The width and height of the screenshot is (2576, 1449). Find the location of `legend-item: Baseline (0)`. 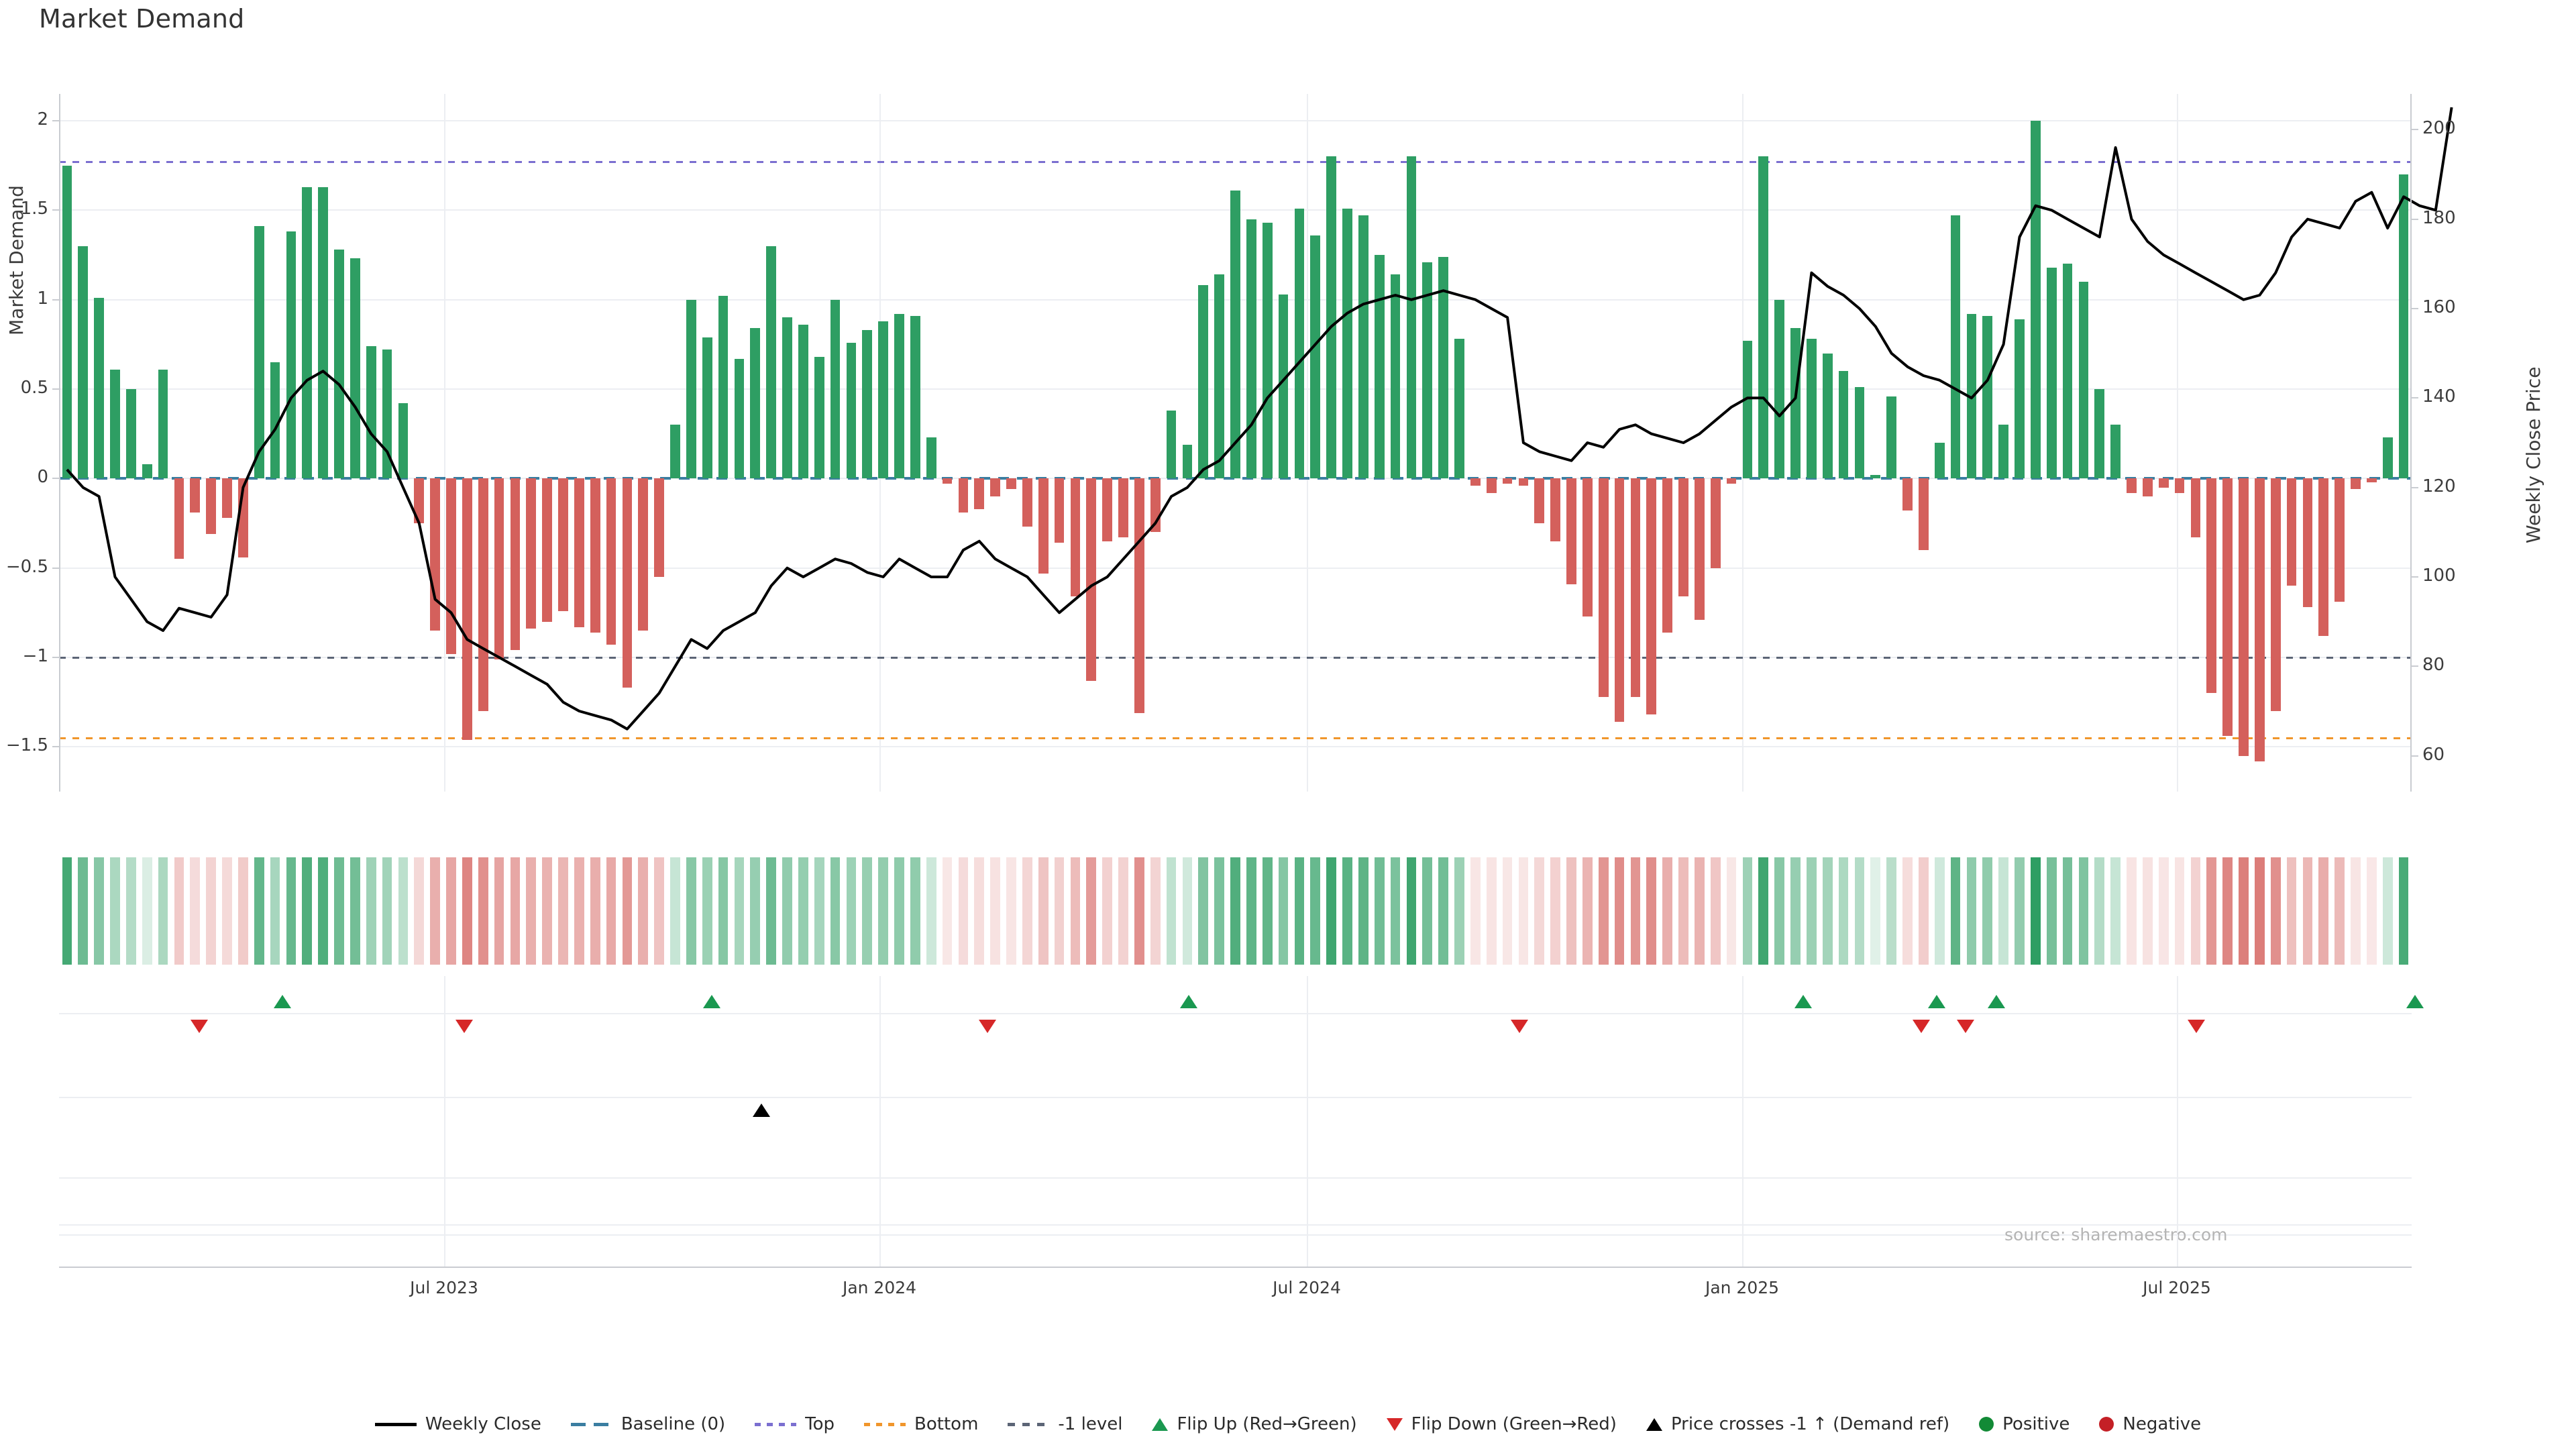

legend-item: Baseline (0) is located at coordinates (647, 1424).